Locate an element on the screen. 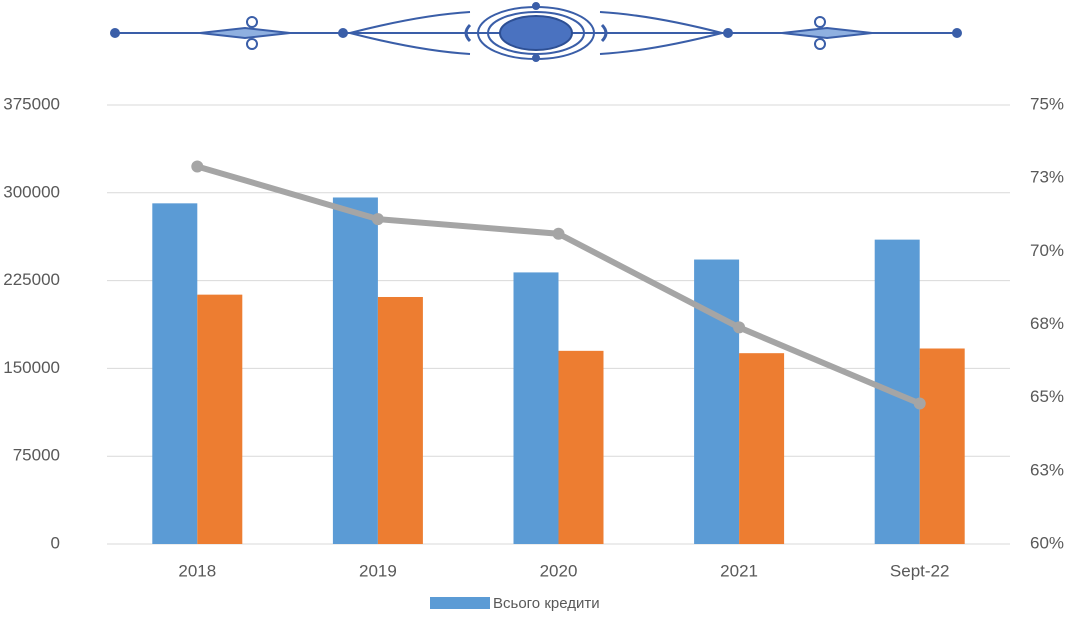  legend-label: Всього кредити is located at coordinates (546, 603).